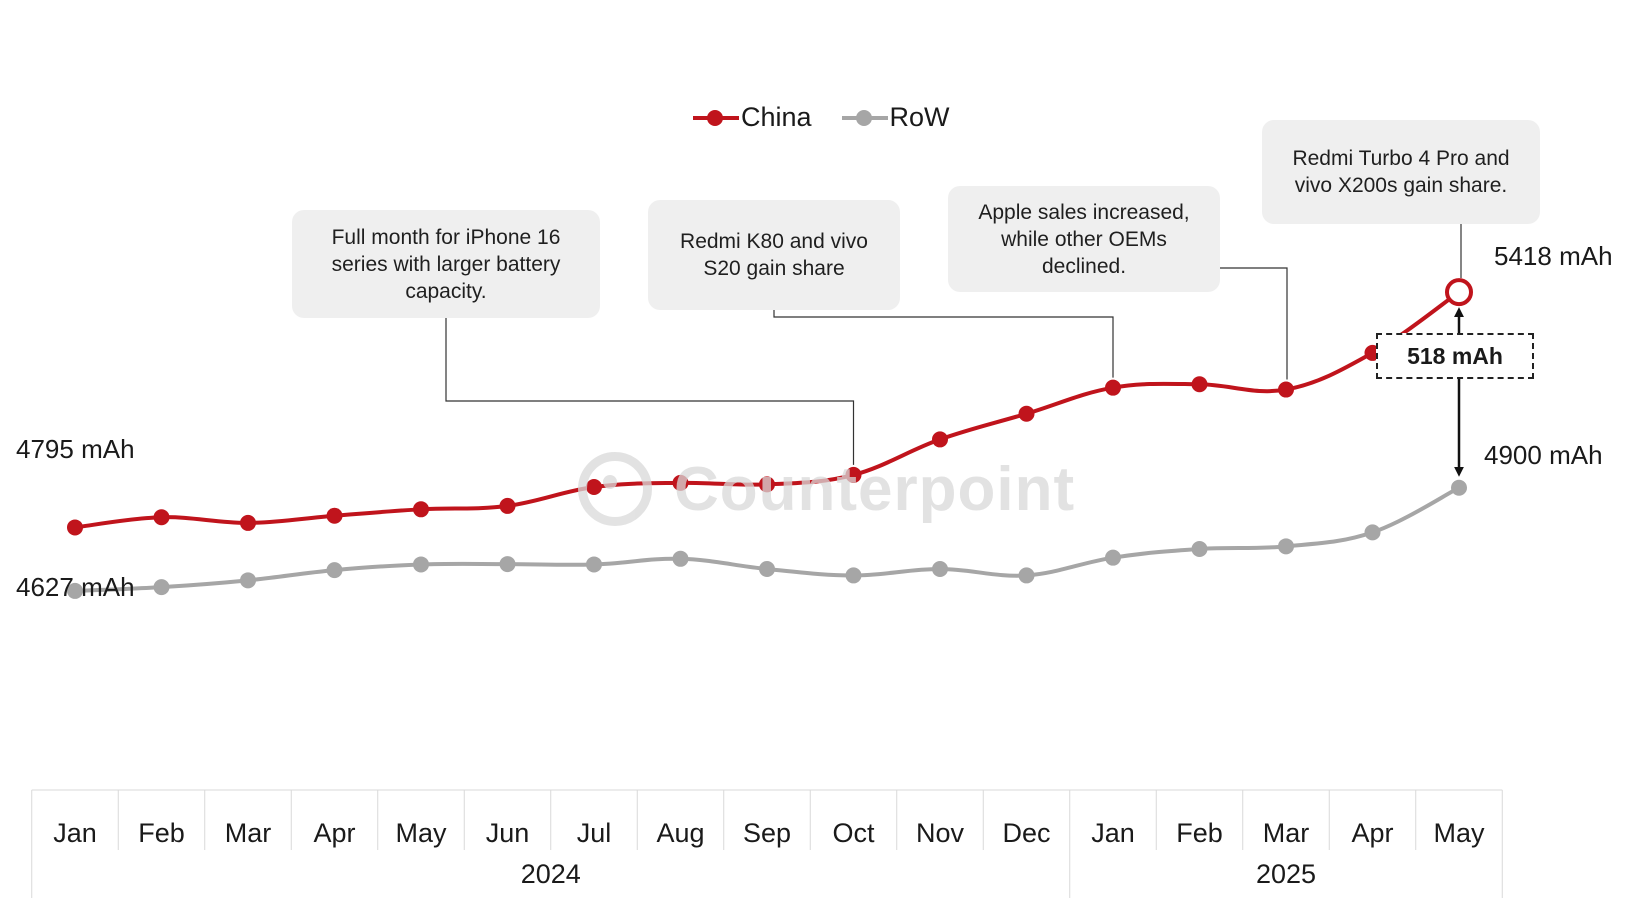 The height and width of the screenshot is (898, 1637). Describe the element at coordinates (776, 117) in the screenshot. I see `legend-label-china: China` at that location.